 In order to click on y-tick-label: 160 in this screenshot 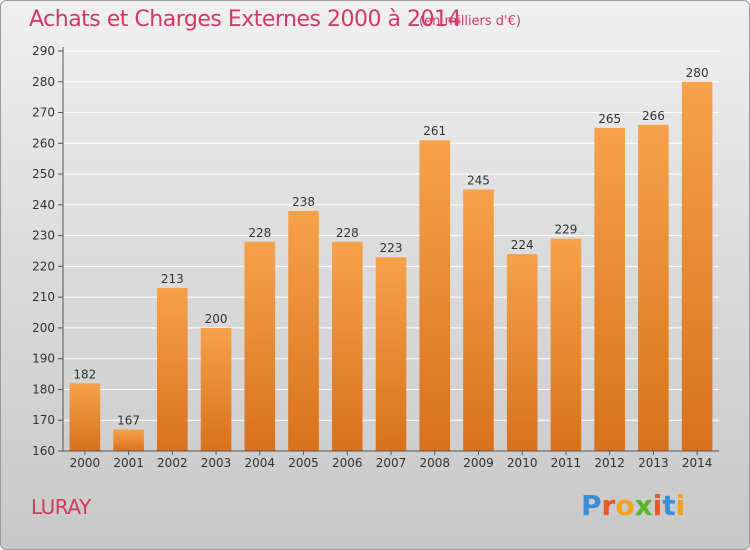, I will do `click(43, 451)`.